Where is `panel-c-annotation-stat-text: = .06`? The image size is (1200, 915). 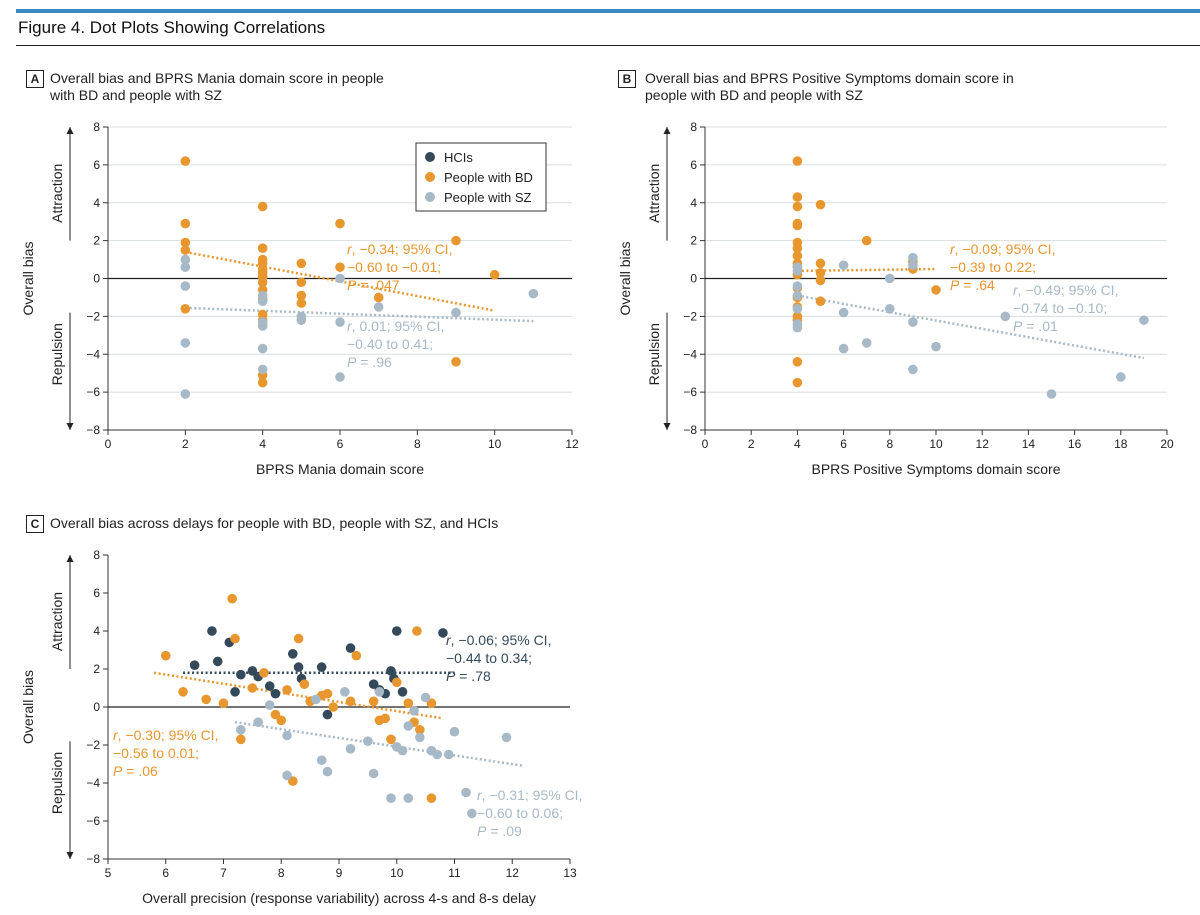 panel-c-annotation-stat-text: = .06 is located at coordinates (140, 771).